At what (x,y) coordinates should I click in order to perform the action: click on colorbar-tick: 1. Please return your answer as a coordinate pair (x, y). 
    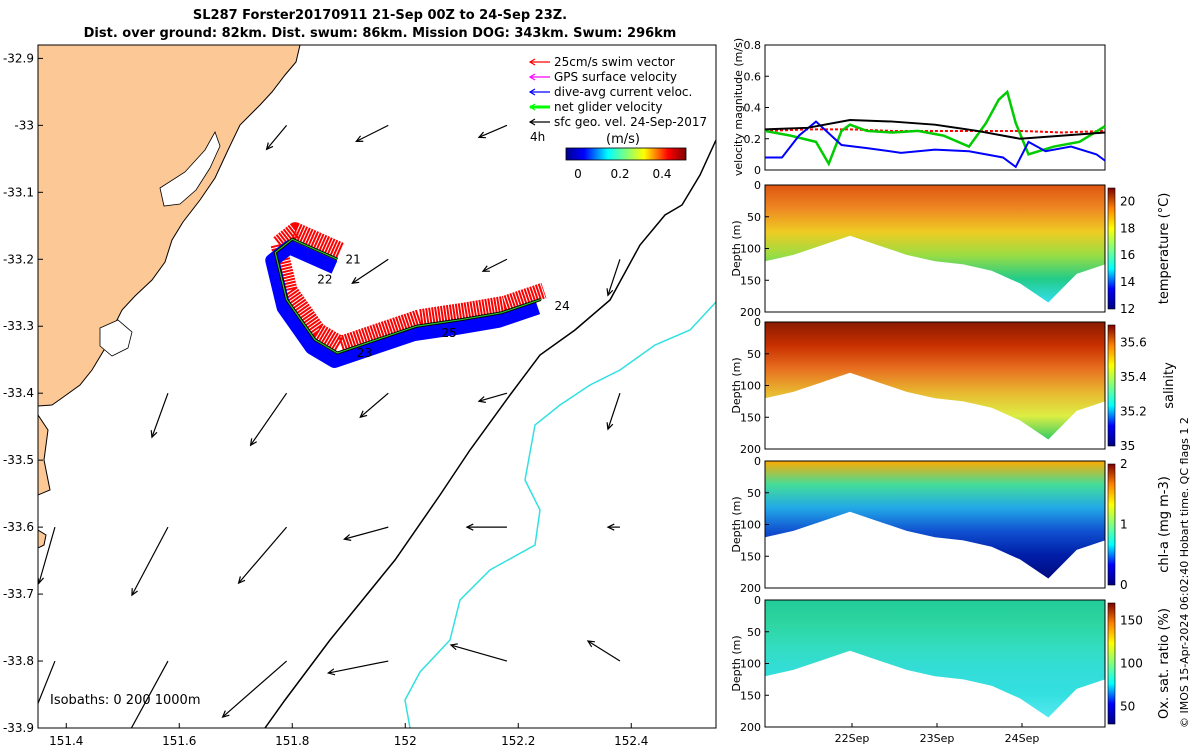
    Looking at the image, I should click on (1124, 525).